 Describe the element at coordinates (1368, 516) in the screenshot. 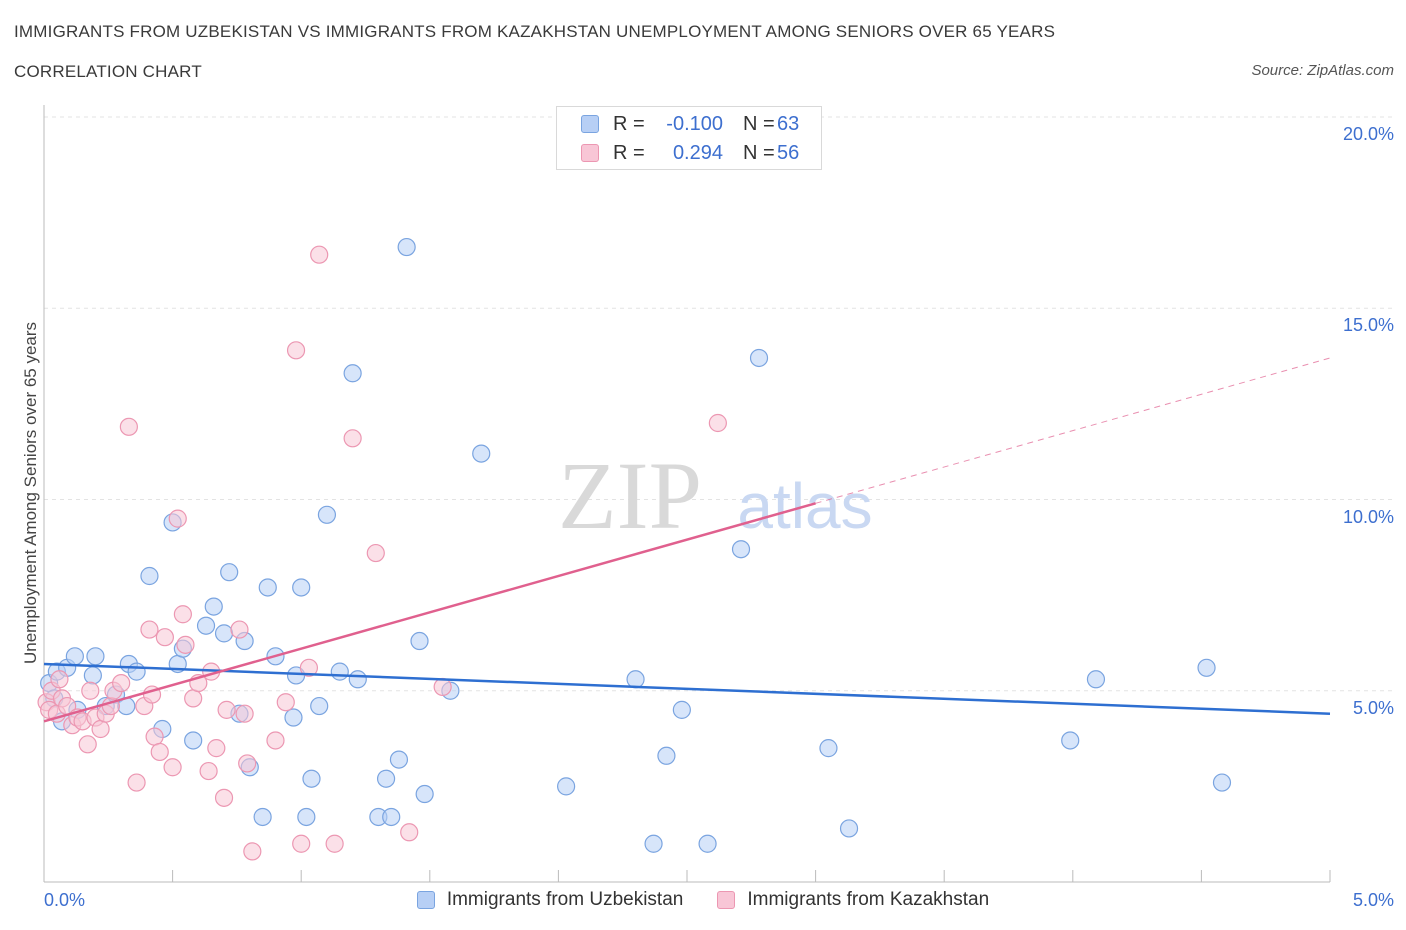

I see `y-tick-label: 10.0%` at that location.